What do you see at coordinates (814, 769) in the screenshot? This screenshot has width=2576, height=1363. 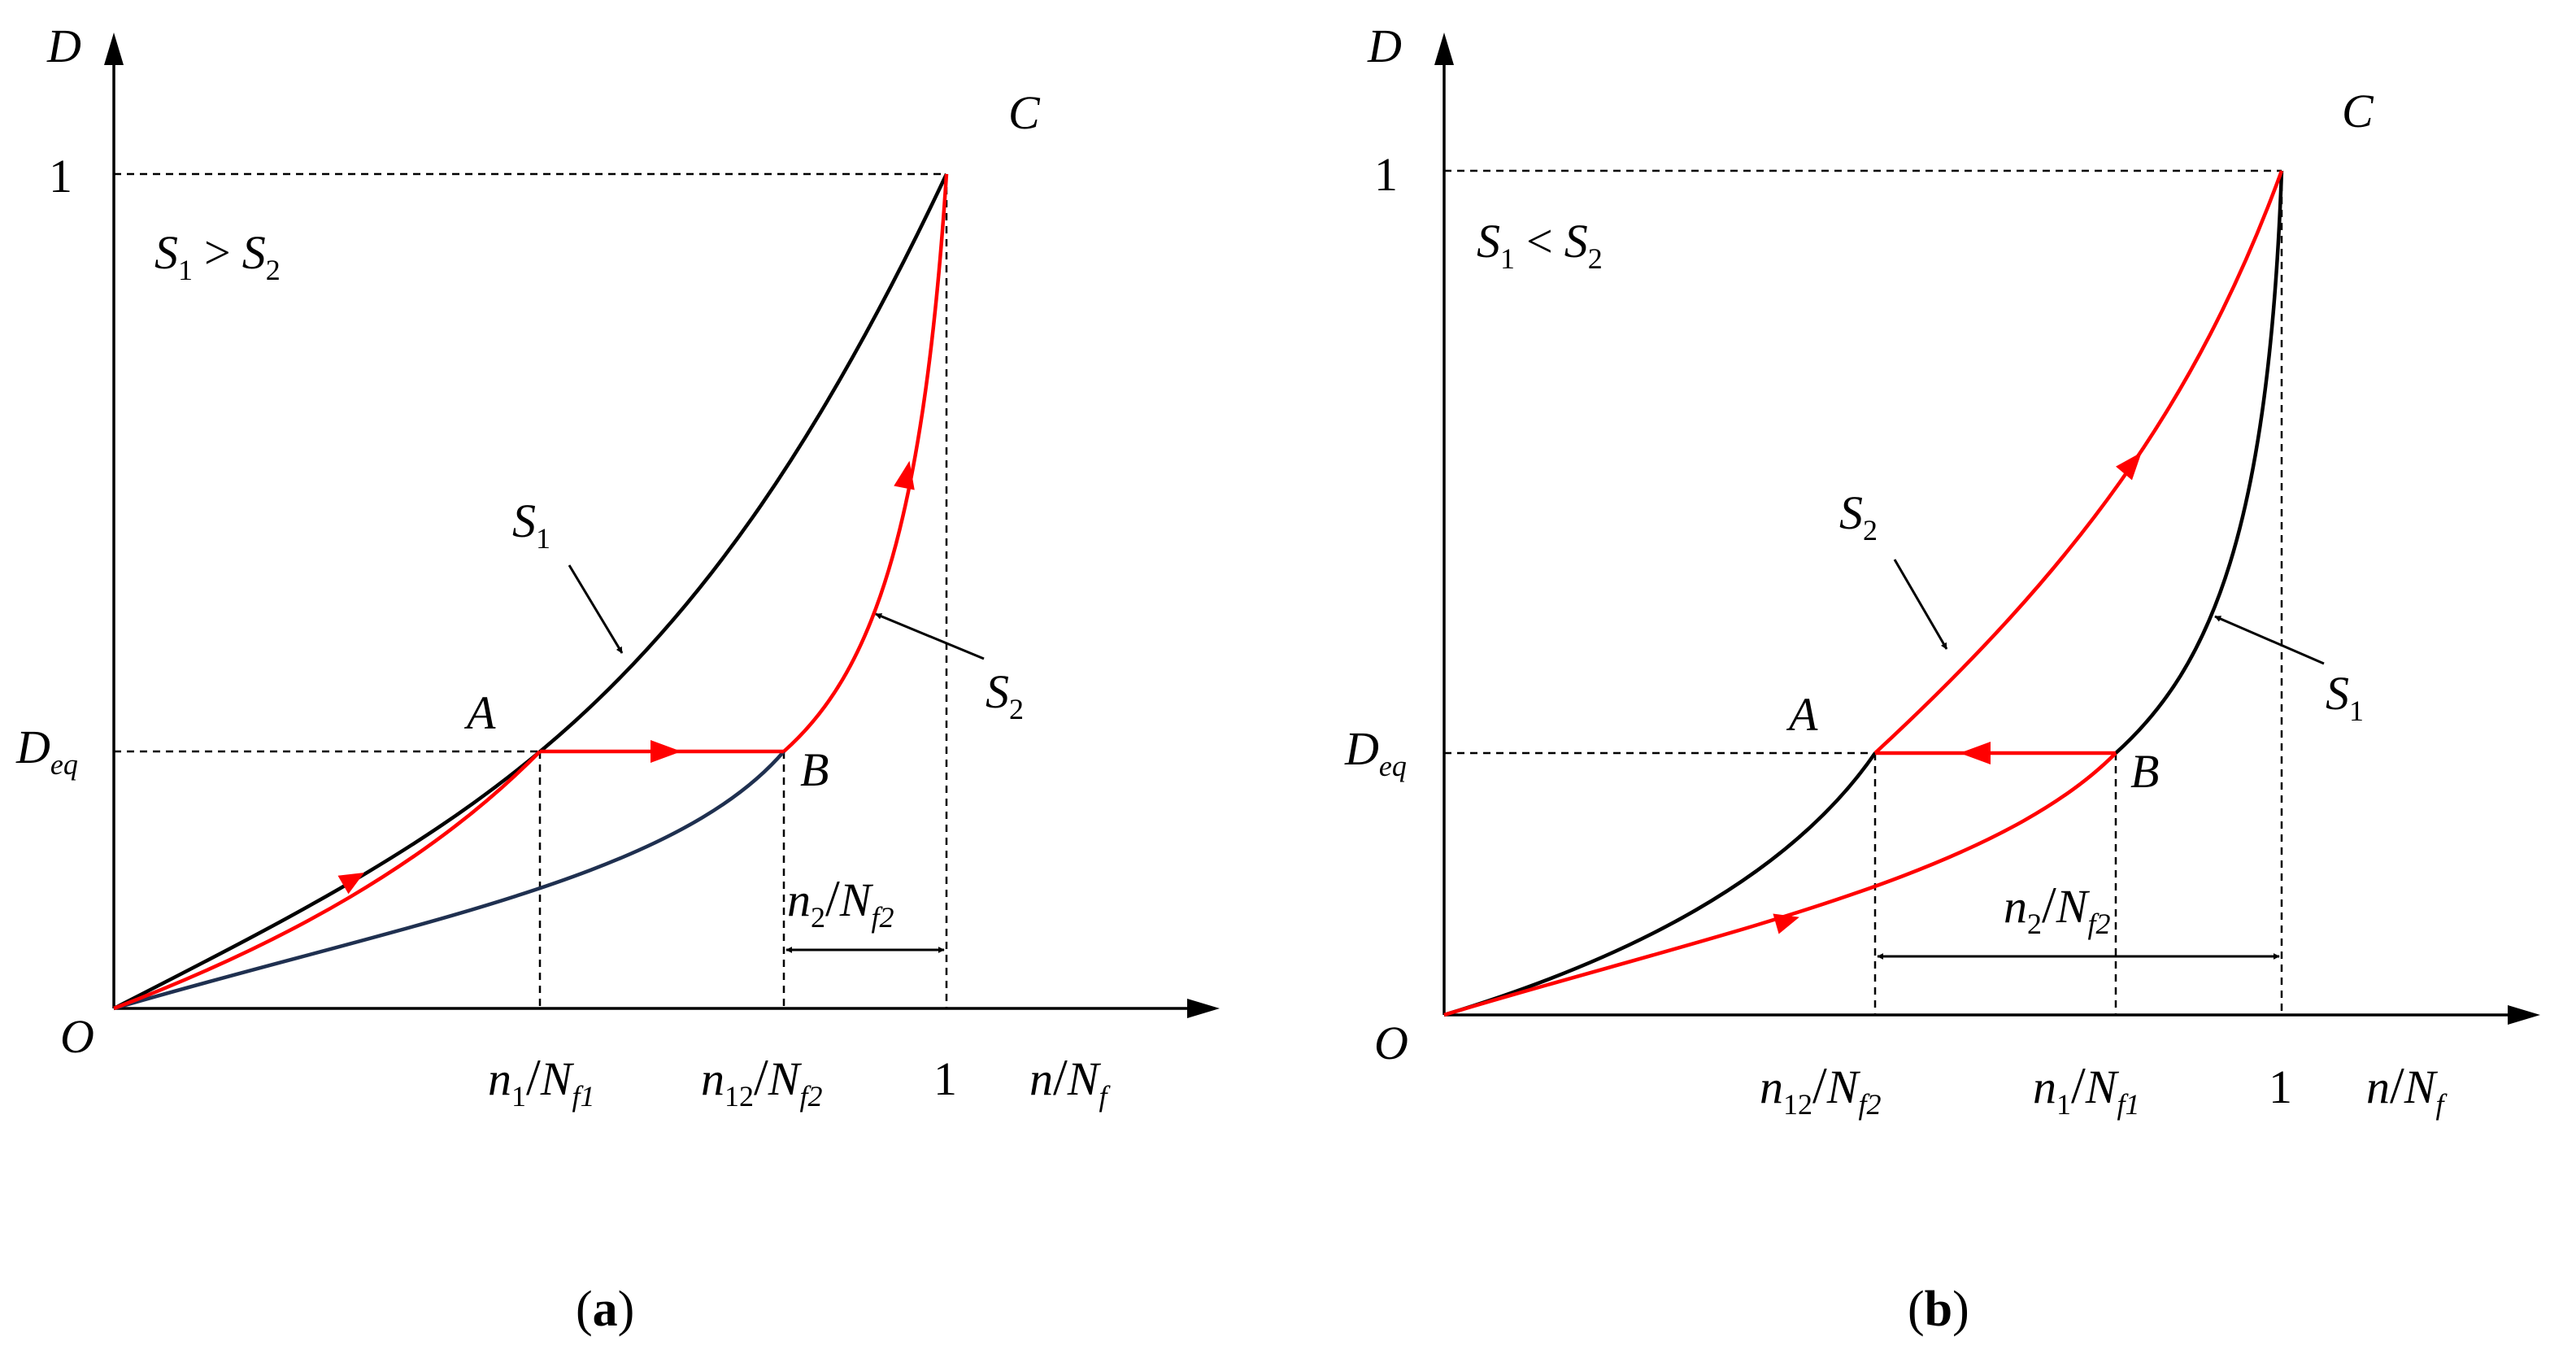 I see `panel-a-point-b: B` at bounding box center [814, 769].